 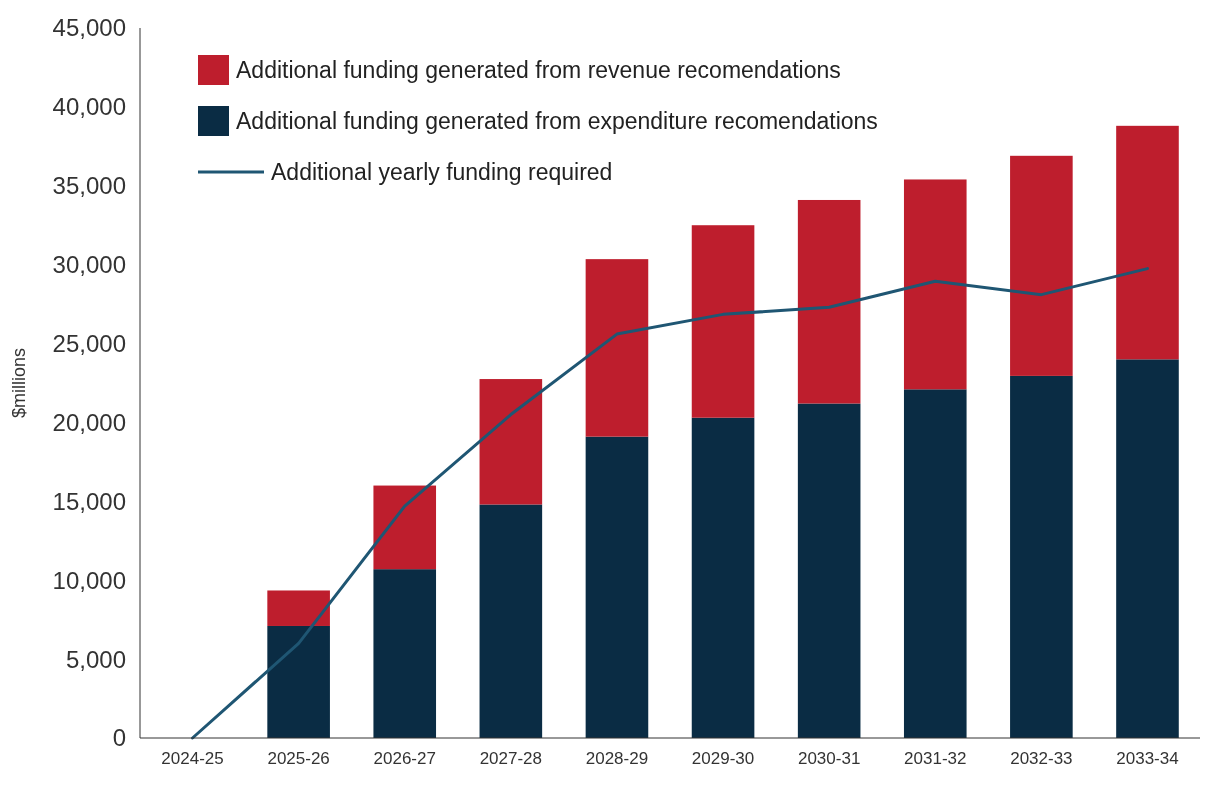 I want to click on x-tick-label: 2030-31, so click(x=829, y=758).